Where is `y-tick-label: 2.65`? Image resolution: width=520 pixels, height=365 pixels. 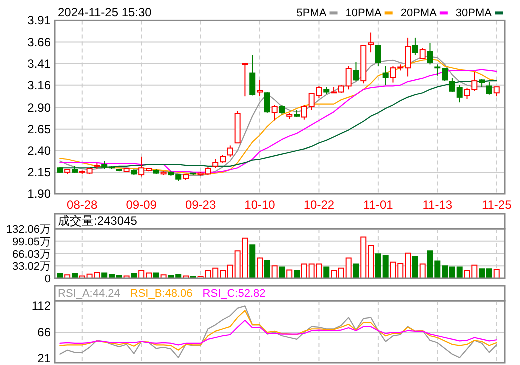
y-tick-label: 2.65 is located at coordinates (40, 129).